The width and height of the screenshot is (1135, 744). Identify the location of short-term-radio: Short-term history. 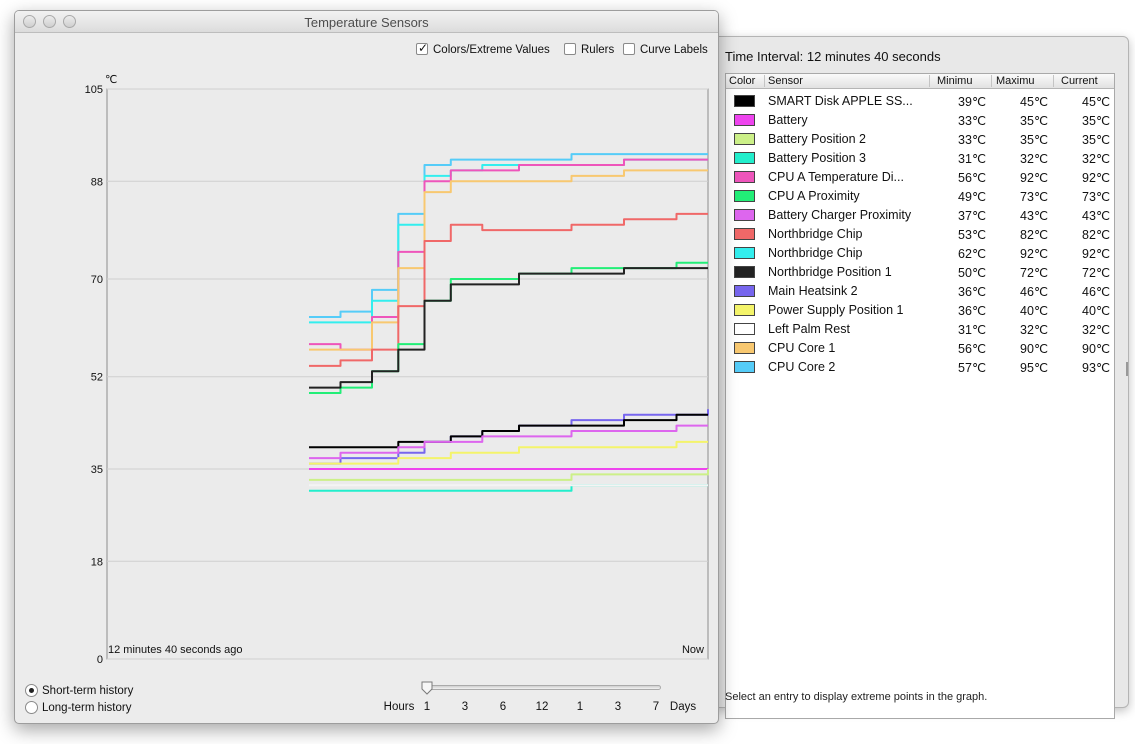
(79, 690).